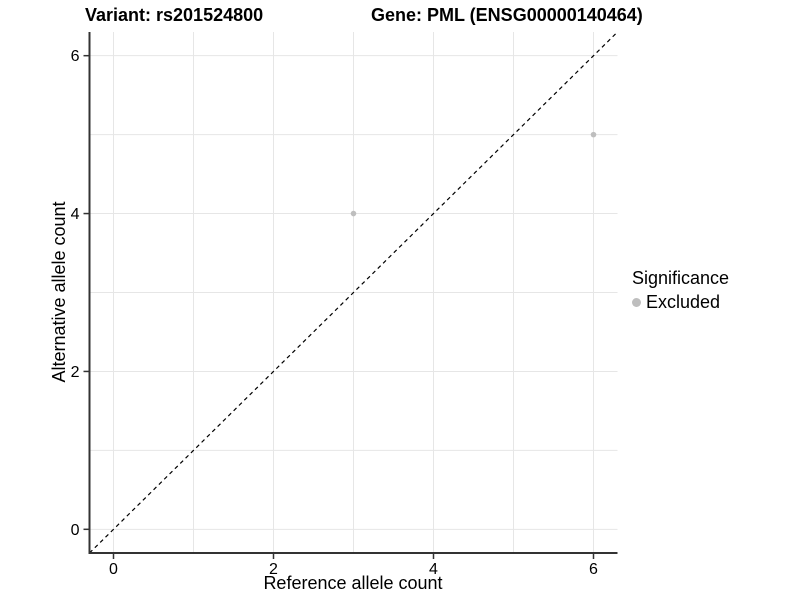 The width and height of the screenshot is (800, 600). What do you see at coordinates (75, 372) in the screenshot?
I see `y-tick-label-2: 2` at bounding box center [75, 372].